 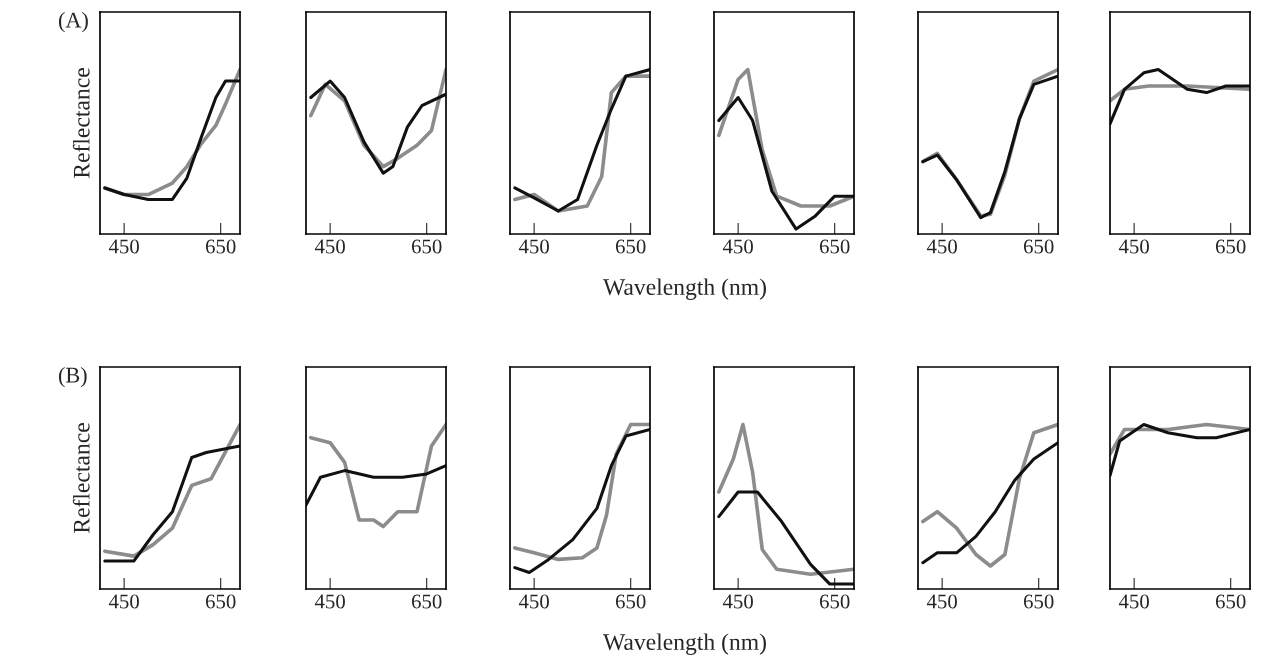 I want to click on chart-title: (A), so click(x=73, y=22).